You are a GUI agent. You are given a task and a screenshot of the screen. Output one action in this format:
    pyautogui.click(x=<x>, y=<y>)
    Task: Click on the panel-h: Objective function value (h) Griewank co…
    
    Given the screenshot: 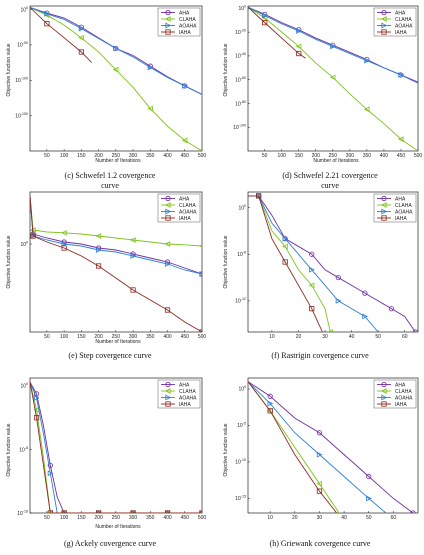 What is the action you would take?
    pyautogui.click(x=297, y=485)
    